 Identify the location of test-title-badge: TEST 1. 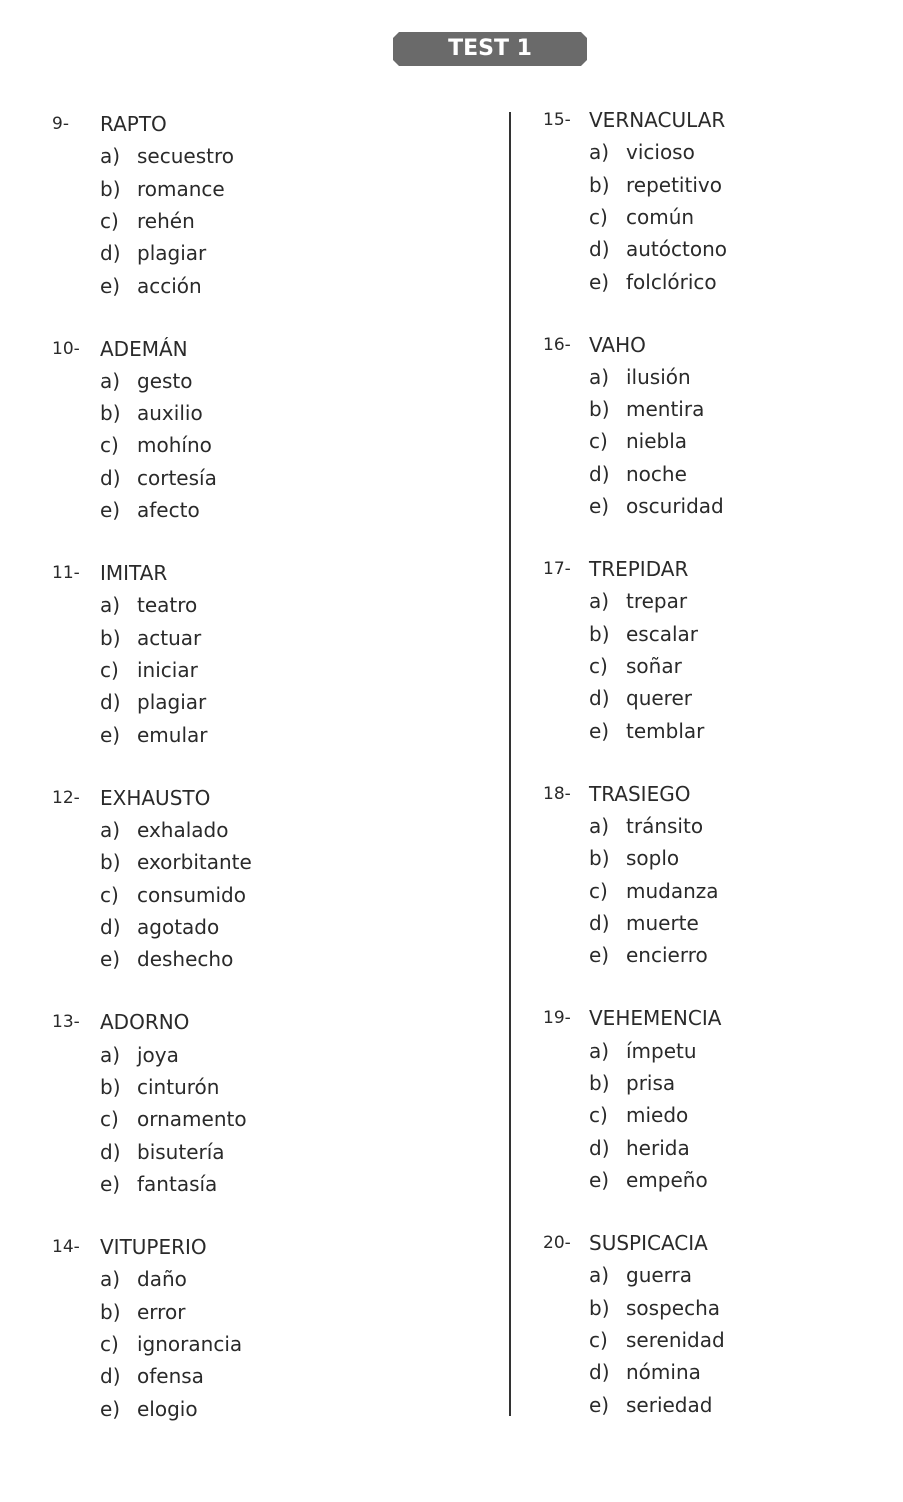
(490, 49).